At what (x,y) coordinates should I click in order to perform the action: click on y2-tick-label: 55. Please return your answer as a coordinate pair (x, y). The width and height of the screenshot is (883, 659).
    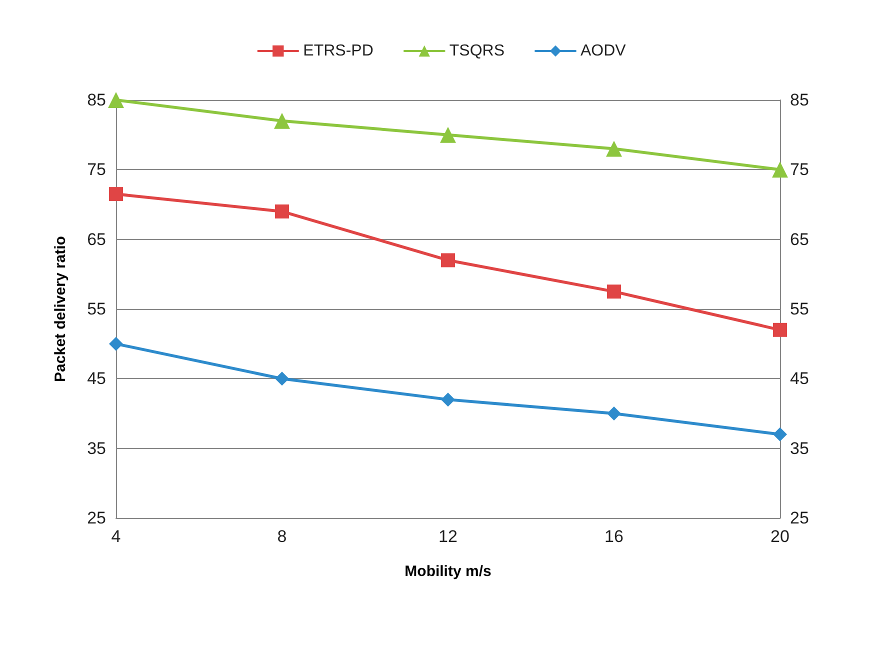
    Looking at the image, I should click on (799, 309).